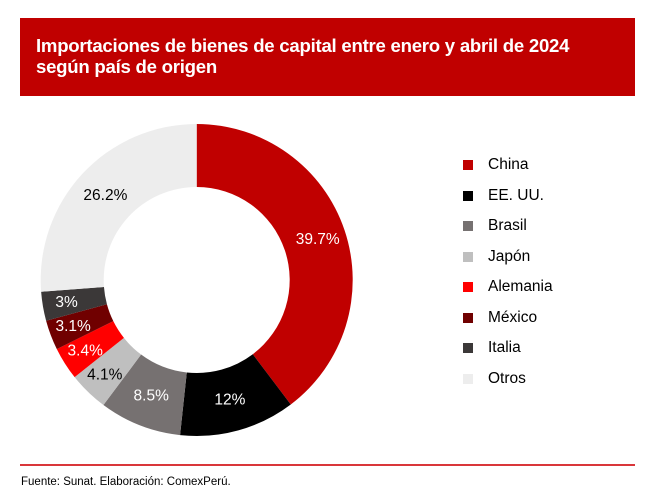  I want to click on chart-title-line-2: según país de origen, so click(126, 66).